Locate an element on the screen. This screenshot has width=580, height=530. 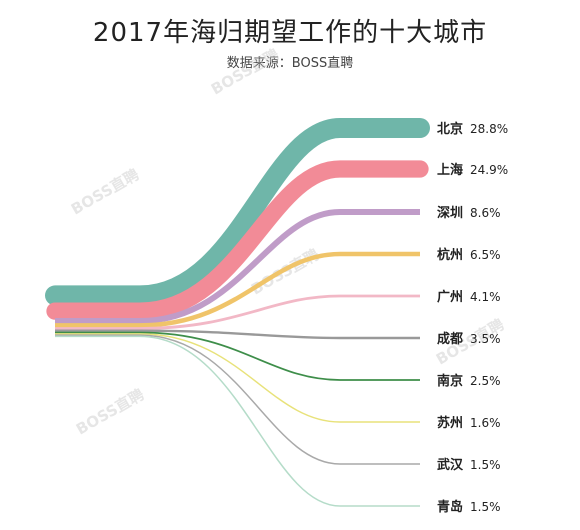
watermark-2: BOSS直聘 is located at coordinates (105, 191).